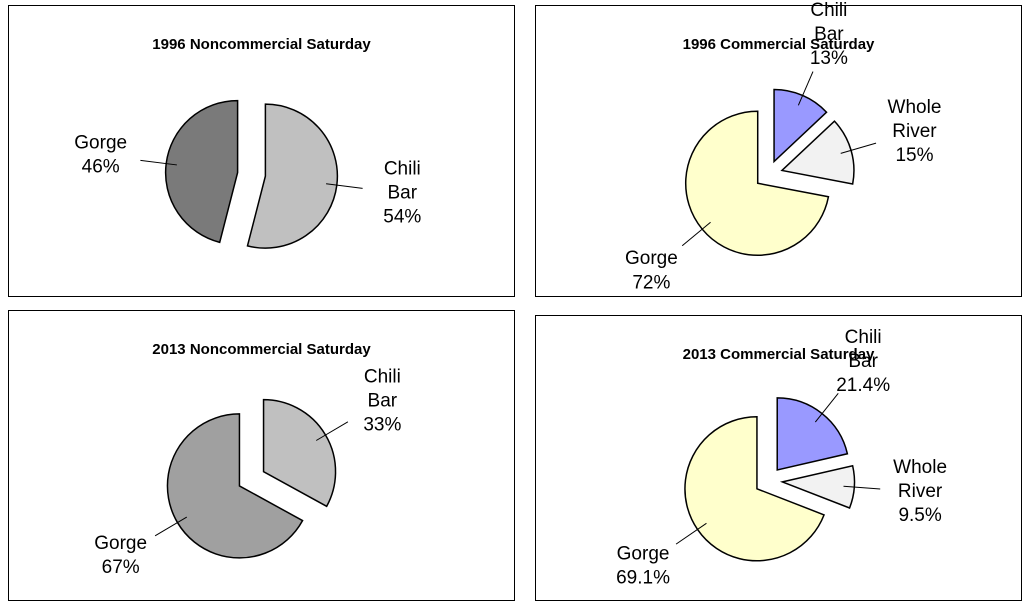 This screenshot has width=1024, height=601. I want to click on chart-title: 2013 Noncommercial Saturday, so click(261, 349).